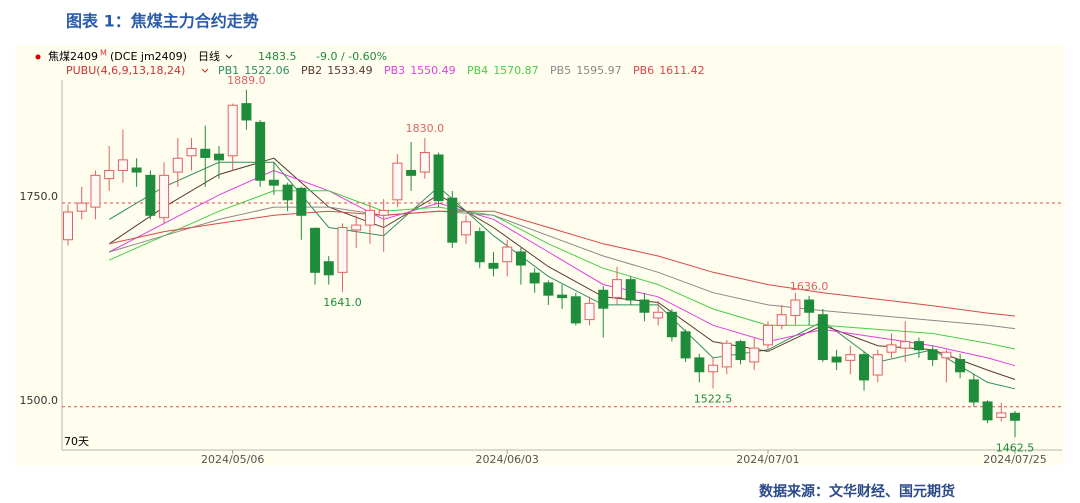 This screenshot has width=1080, height=503. Describe the element at coordinates (311, 70) in the screenshot. I see `legend-name: PB2` at that location.